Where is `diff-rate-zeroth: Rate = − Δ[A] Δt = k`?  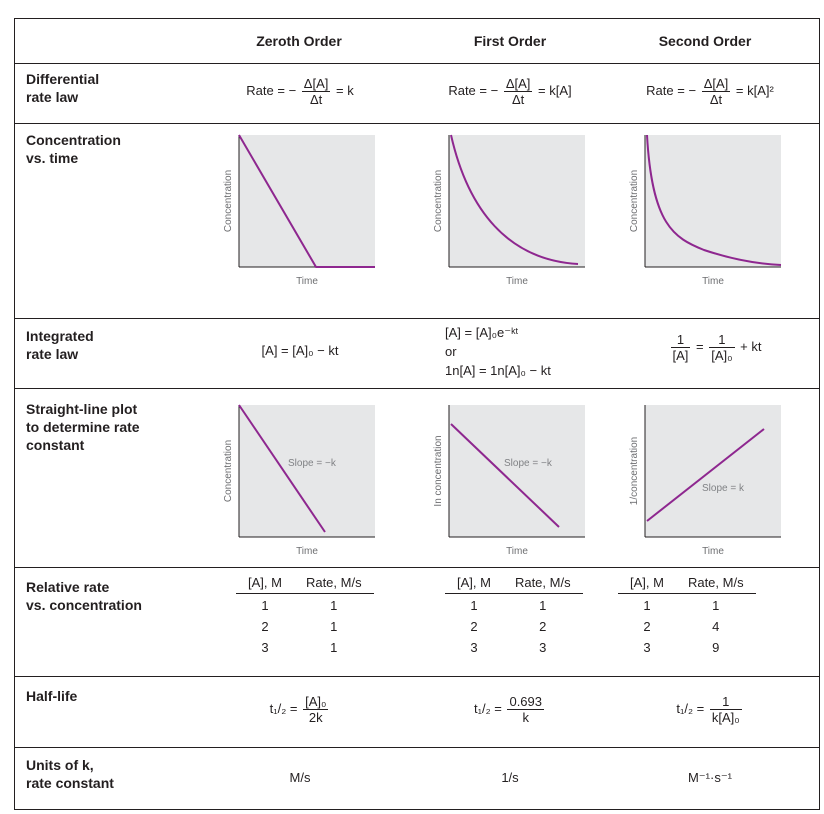 diff-rate-zeroth: Rate = − Δ[A] Δt = k is located at coordinates (300, 91).